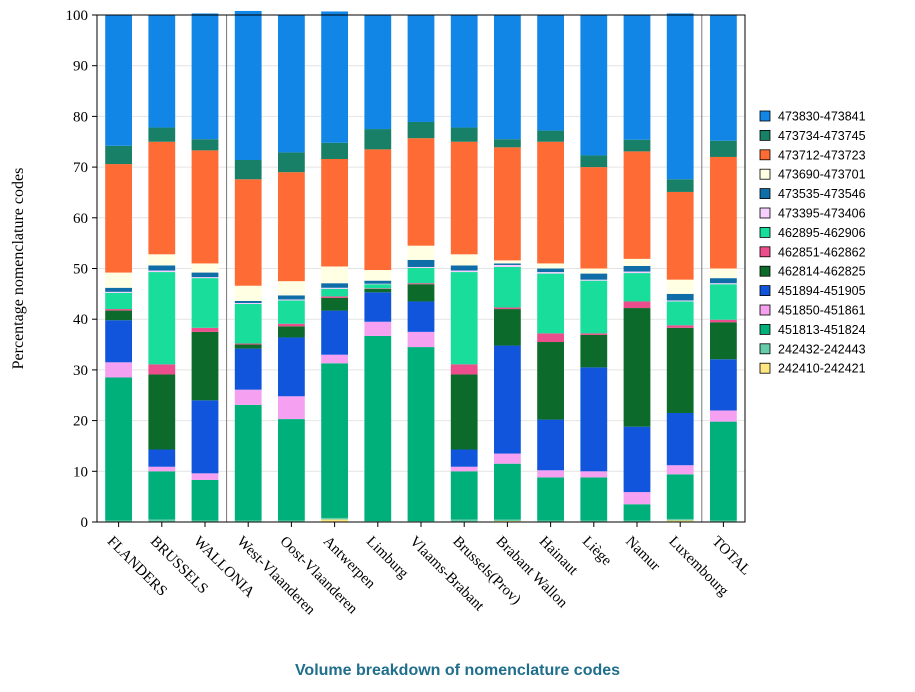  What do you see at coordinates (822, 155) in the screenshot?
I see `legend-label: 473712-473723` at bounding box center [822, 155].